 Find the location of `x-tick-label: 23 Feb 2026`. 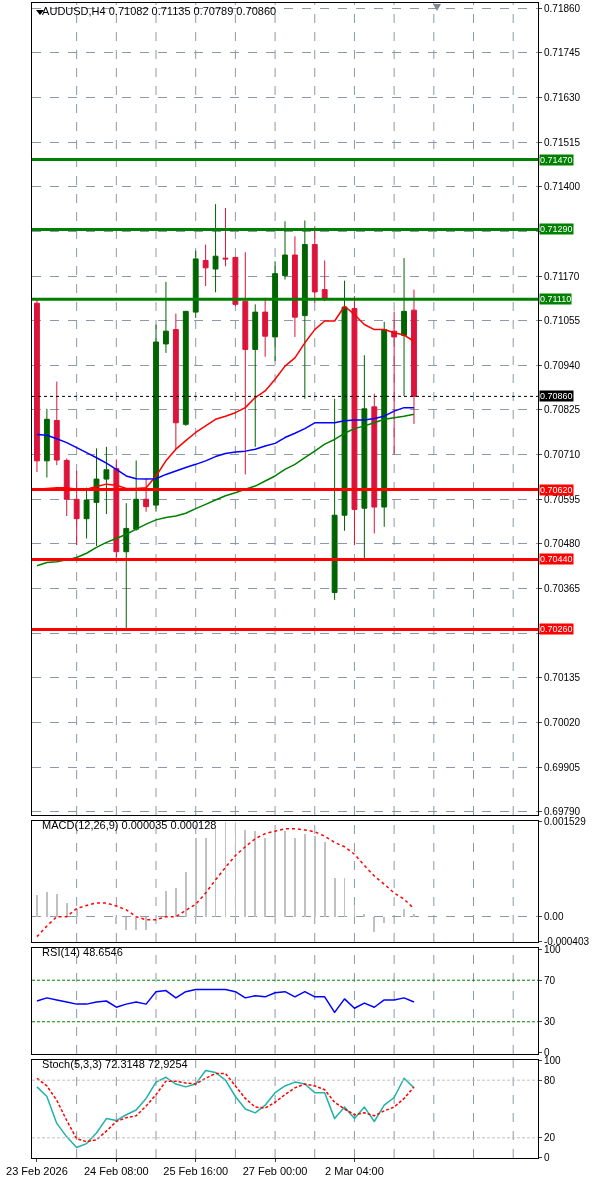

x-tick-label: 23 Feb 2026 is located at coordinates (37, 1171).